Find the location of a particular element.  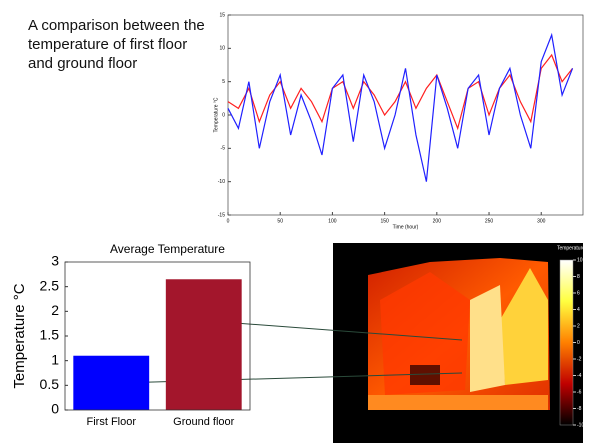

y-tick-label: -15 is located at coordinates (221, 215).